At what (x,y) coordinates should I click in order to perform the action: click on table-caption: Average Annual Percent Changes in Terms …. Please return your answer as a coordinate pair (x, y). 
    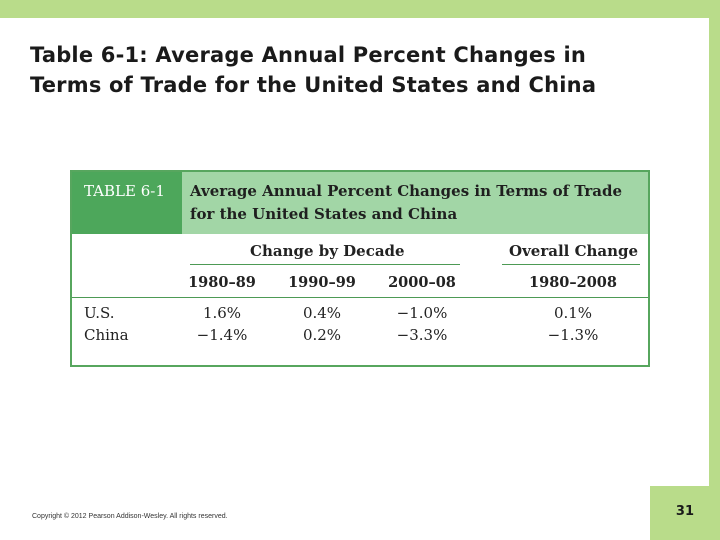
    Looking at the image, I should click on (406, 203).